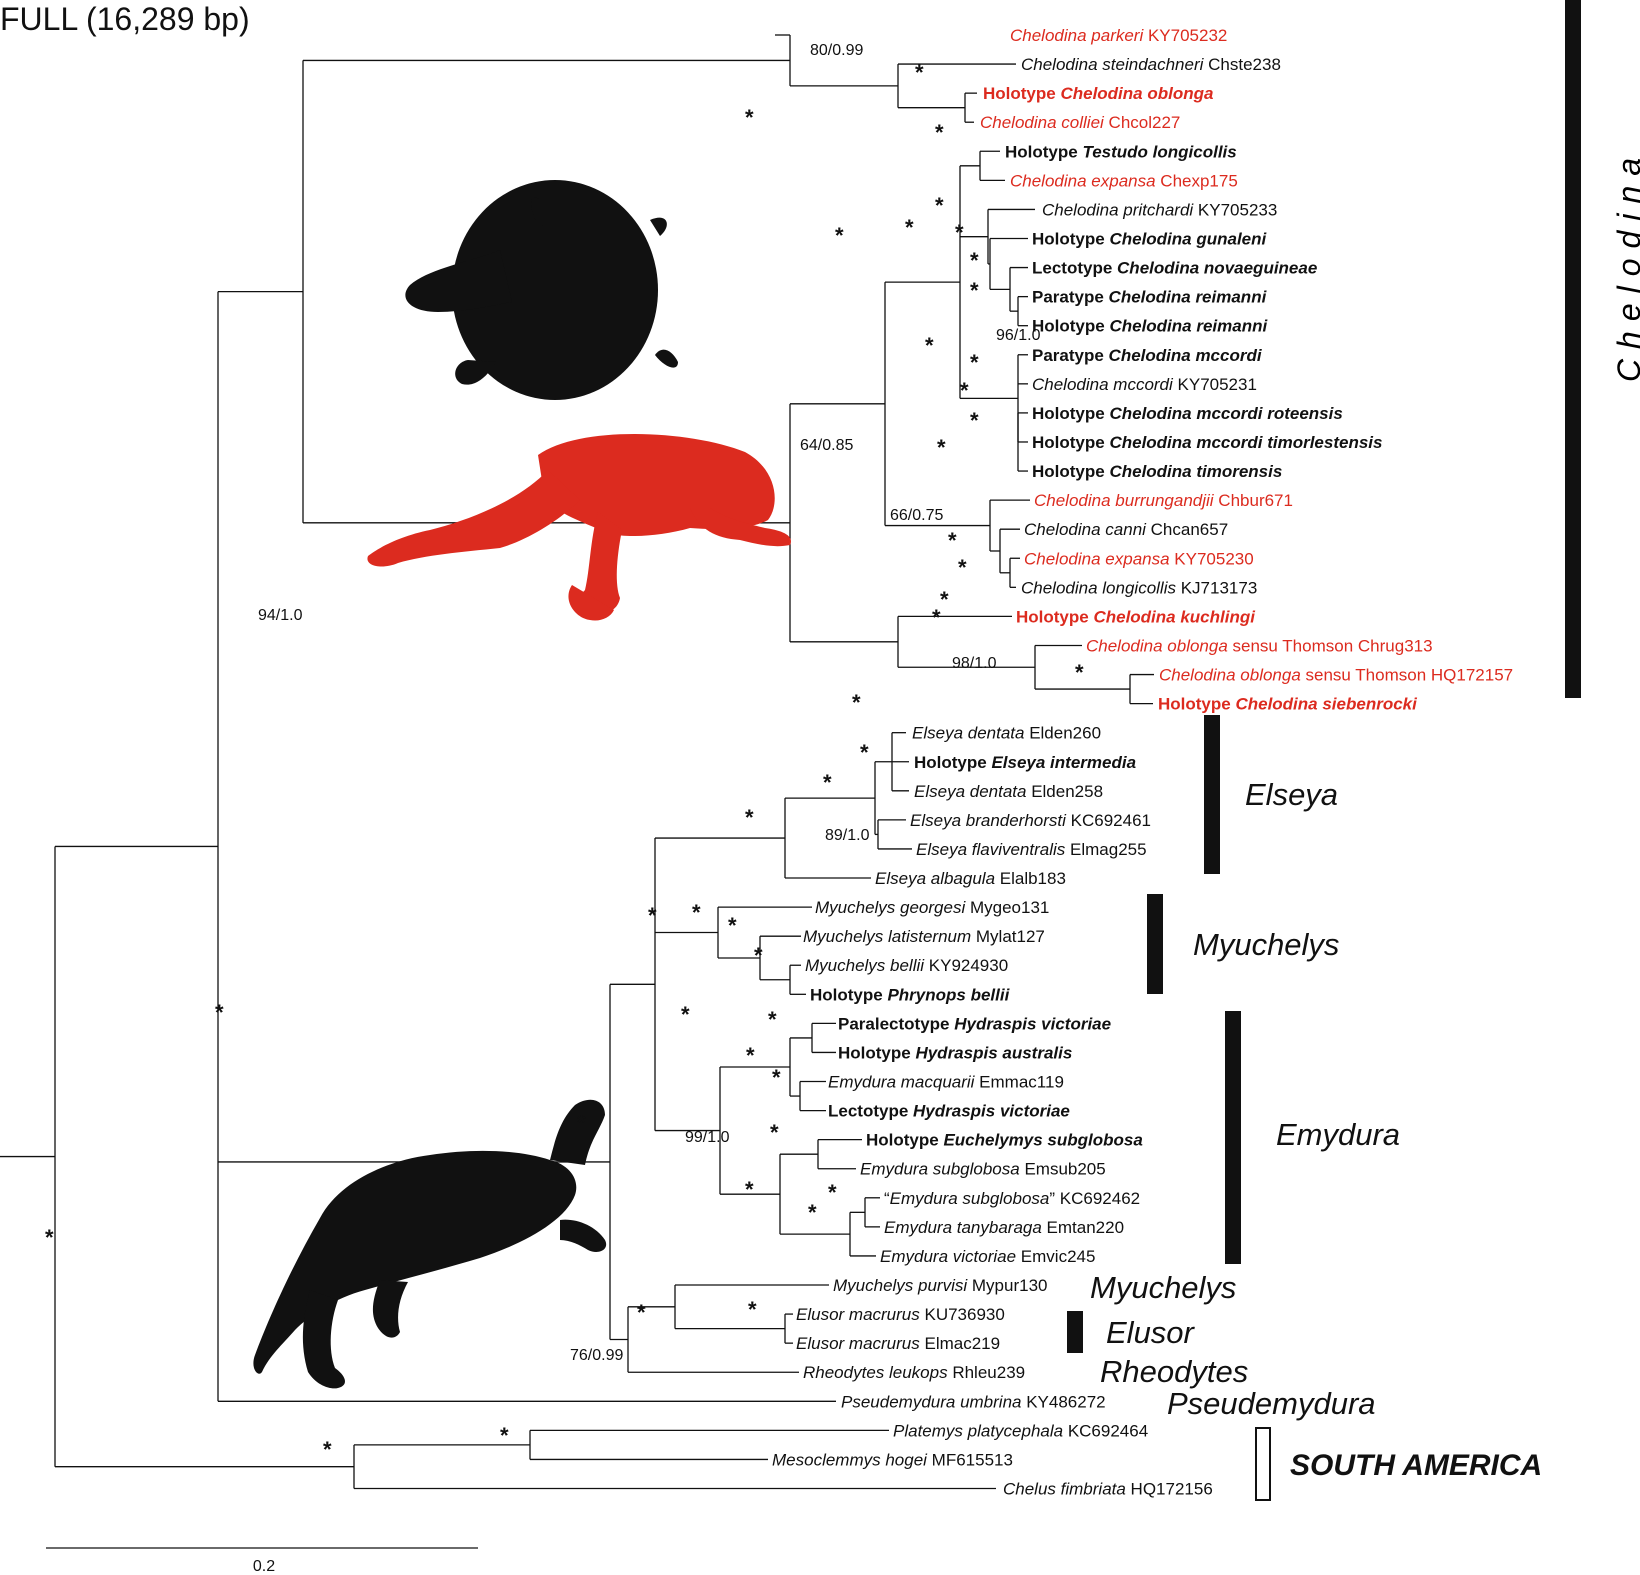  What do you see at coordinates (1150, 326) in the screenshot?
I see `tip-label: Holotype Chelodina reimanni` at bounding box center [1150, 326].